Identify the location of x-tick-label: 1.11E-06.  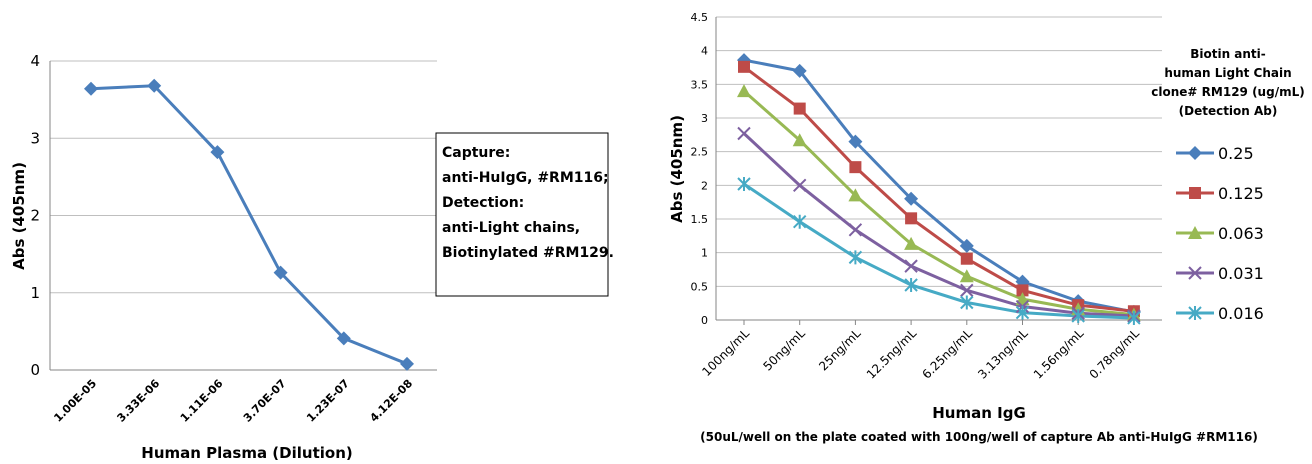
(202, 401).